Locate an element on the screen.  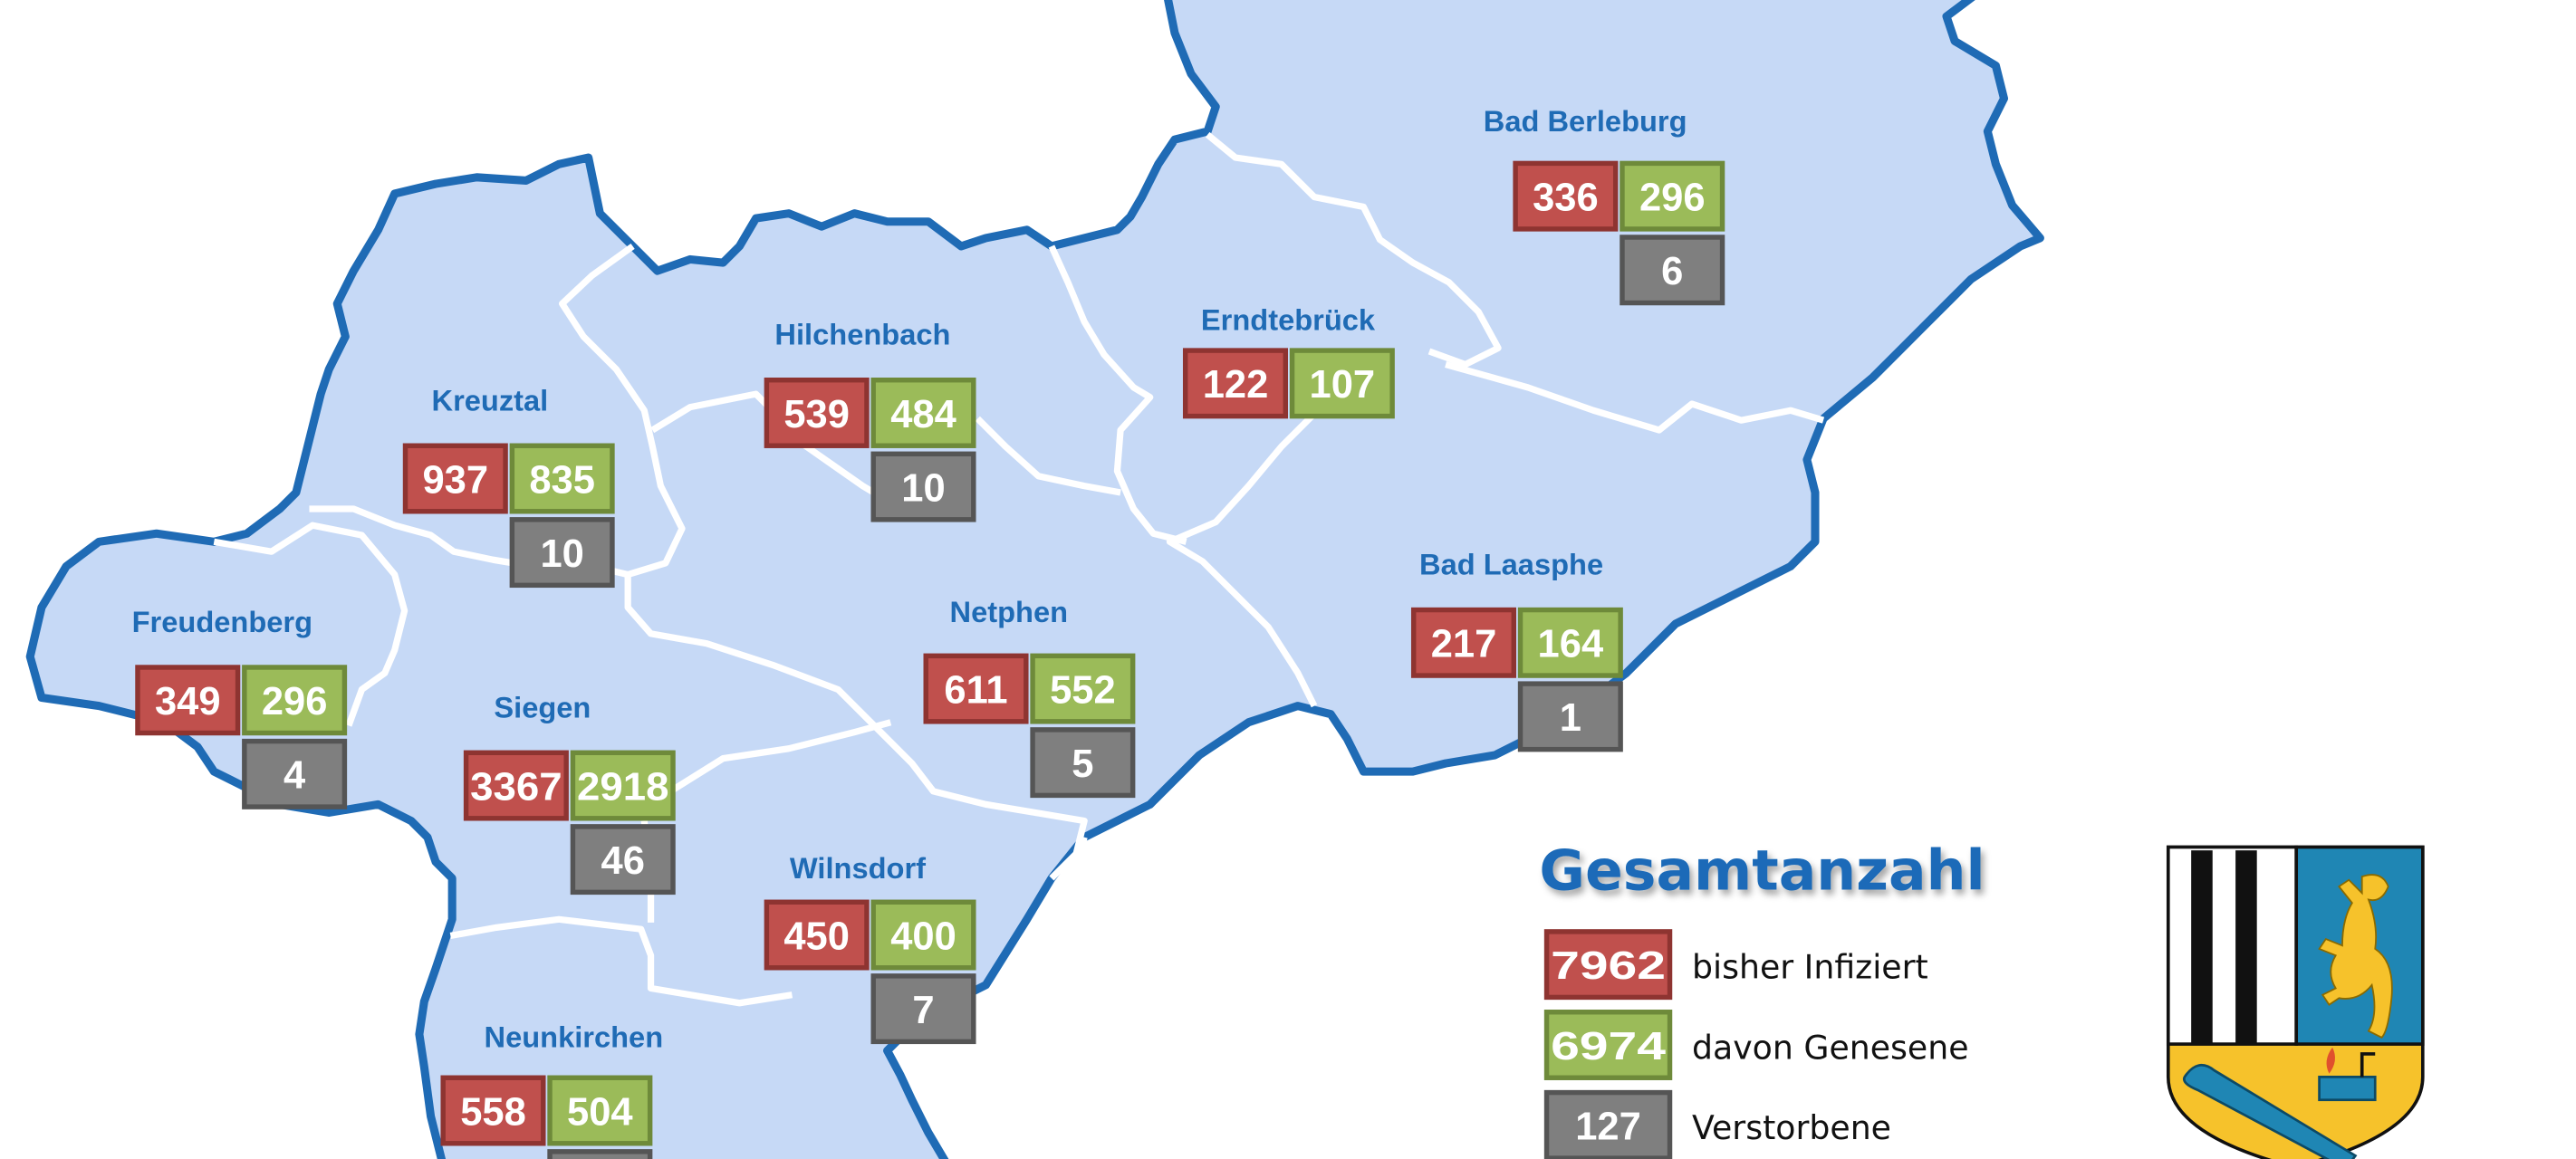
infected-count: 937 is located at coordinates (456, 480).